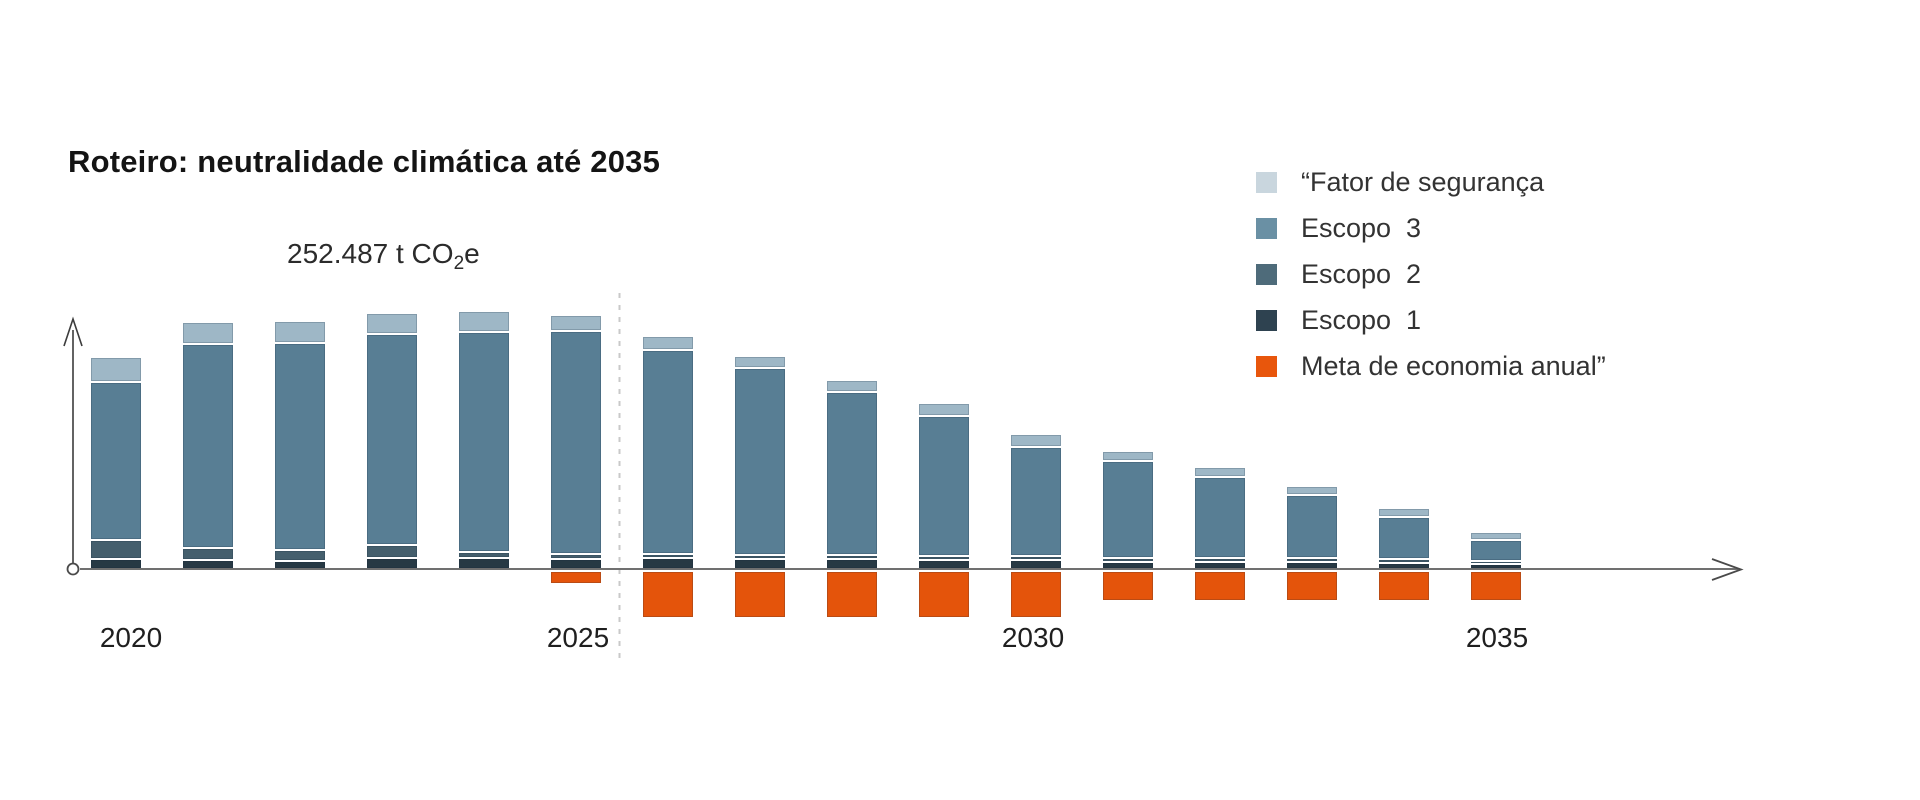 This screenshot has height=800, width=1920. I want to click on annotation-suffix: e, so click(472, 253).